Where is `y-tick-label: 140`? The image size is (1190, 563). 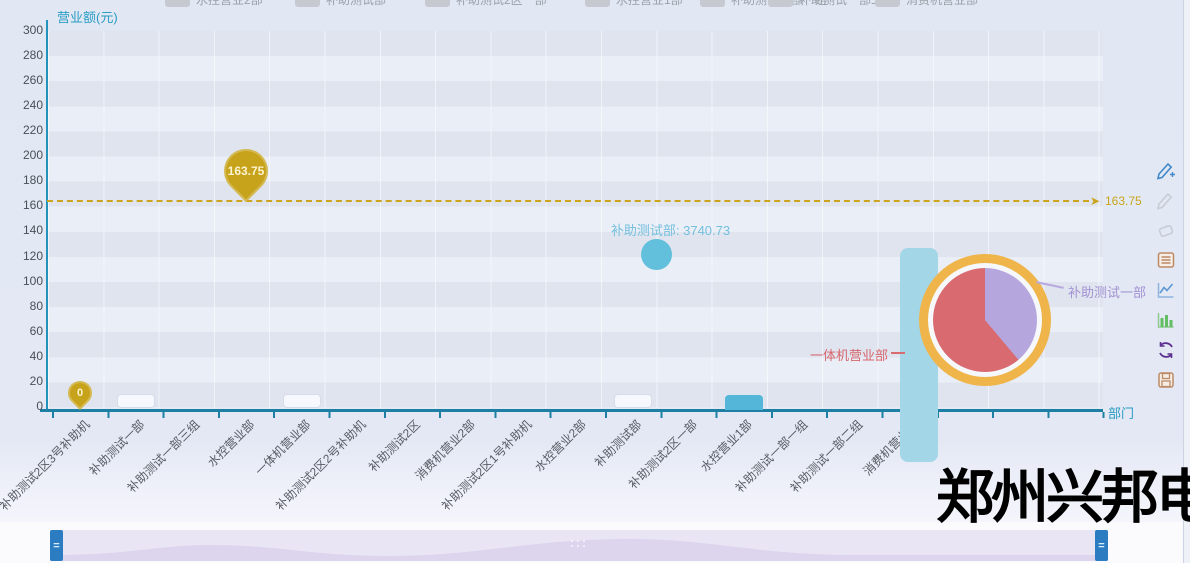
y-tick-label: 140 is located at coordinates (32, 230).